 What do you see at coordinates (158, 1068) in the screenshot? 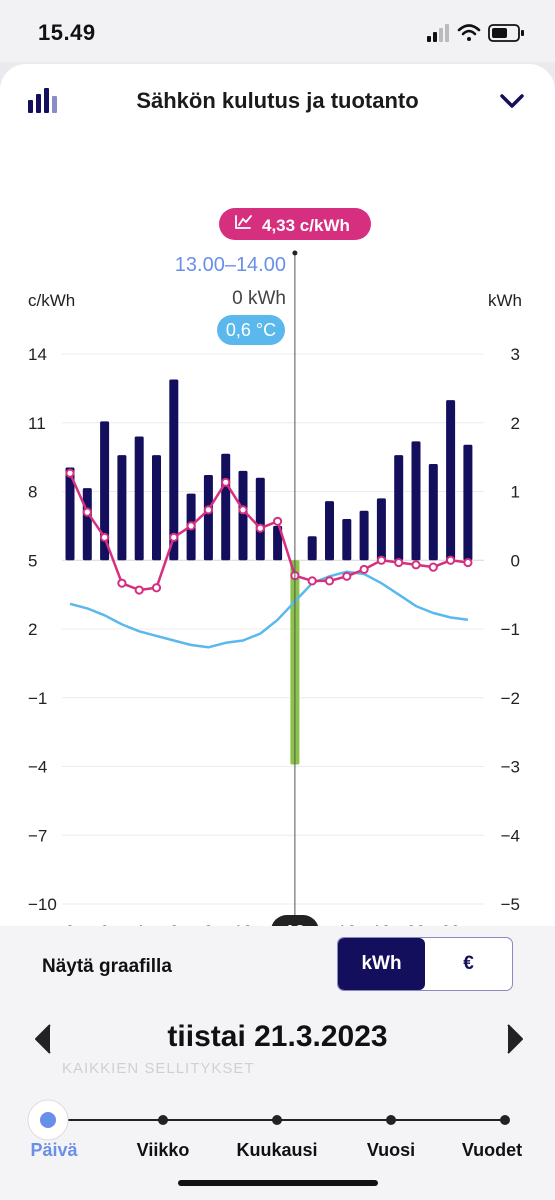
I see `faded-section-title: KAIKKIEN SELLITYKSET` at bounding box center [158, 1068].